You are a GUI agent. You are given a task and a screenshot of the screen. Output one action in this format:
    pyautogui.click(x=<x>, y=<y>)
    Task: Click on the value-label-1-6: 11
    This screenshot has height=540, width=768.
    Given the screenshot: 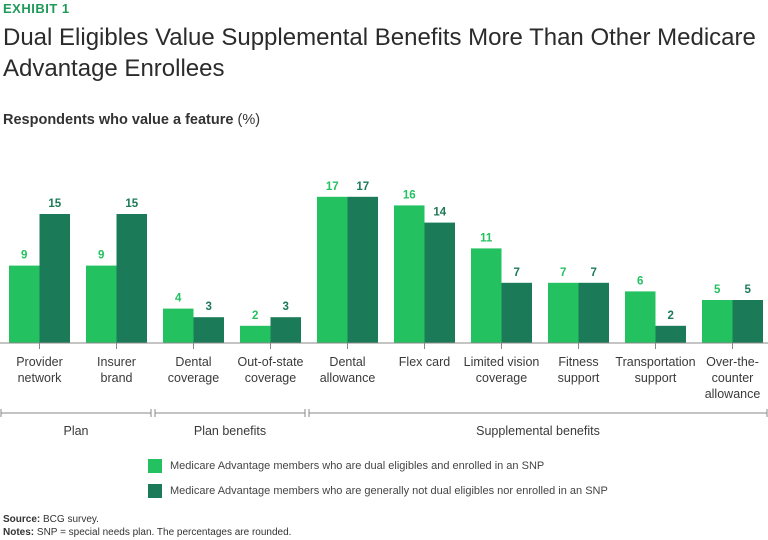 What is the action you would take?
    pyautogui.click(x=486, y=238)
    